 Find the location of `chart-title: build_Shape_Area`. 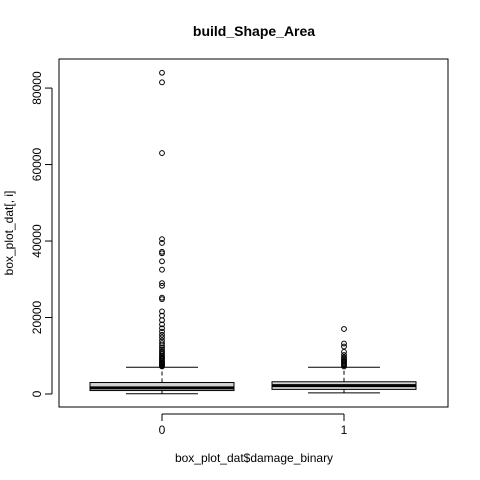

chart-title: build_Shape_Area is located at coordinates (254, 31).